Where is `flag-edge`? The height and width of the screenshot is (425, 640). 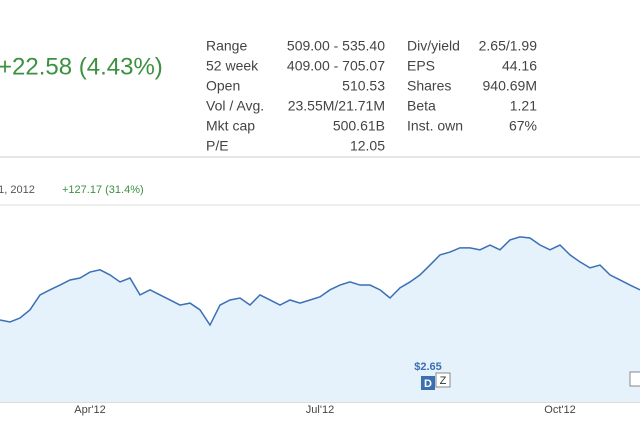
flag-edge is located at coordinates (634, 379).